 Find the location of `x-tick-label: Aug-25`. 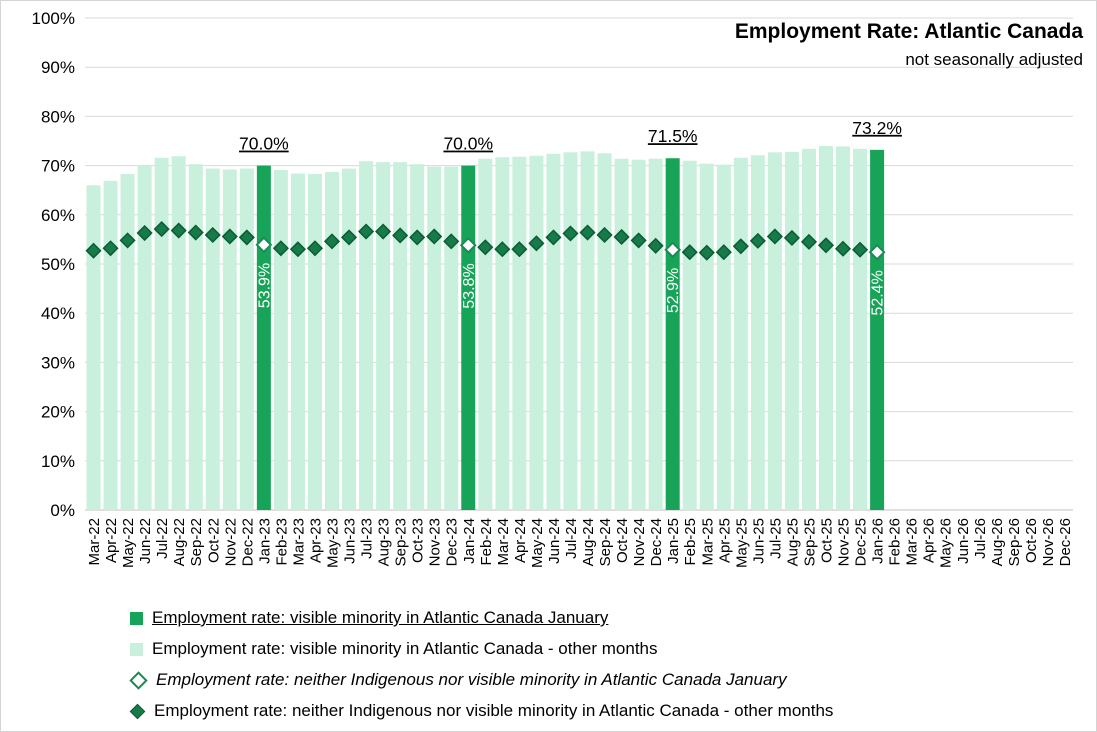

x-tick-label: Aug-25 is located at coordinates (792, 542).